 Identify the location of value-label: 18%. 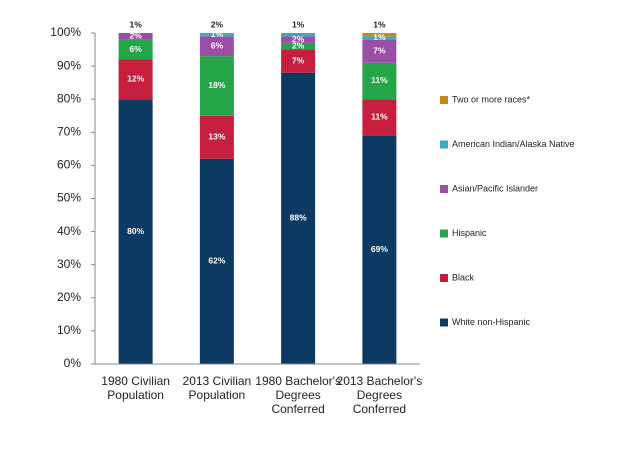
(216, 85).